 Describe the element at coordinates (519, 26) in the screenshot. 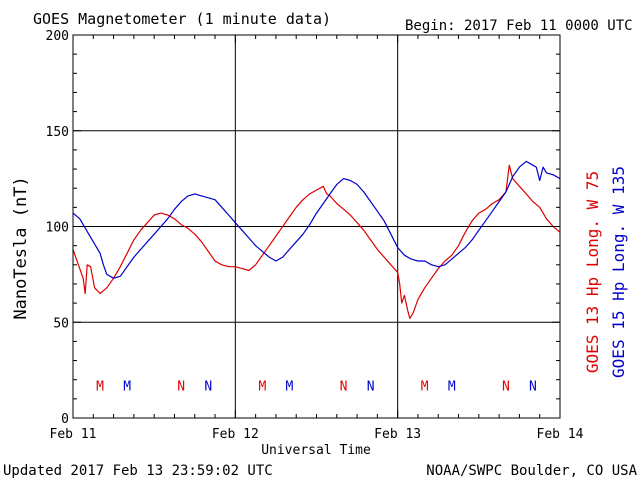

I see `begin-time: Begin: 2017 Feb 11 0000 UTC` at that location.